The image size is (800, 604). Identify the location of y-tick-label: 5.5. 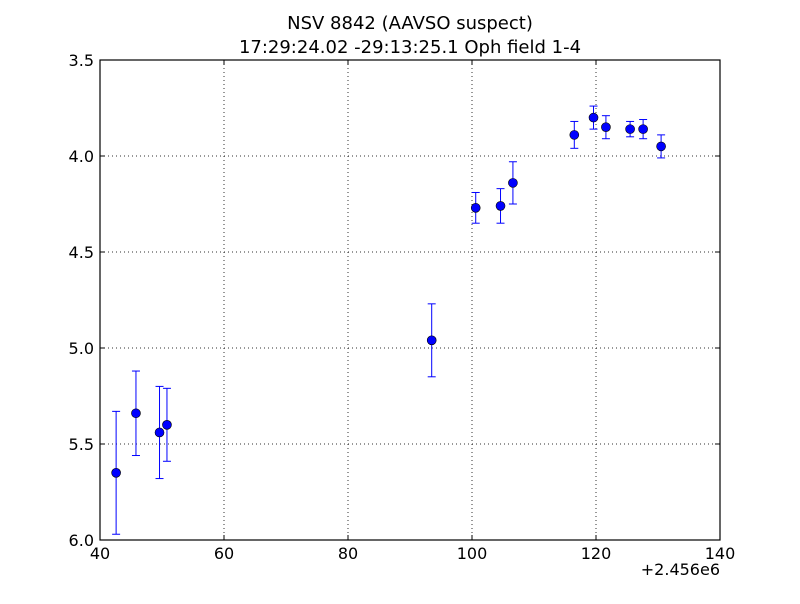
(81, 444).